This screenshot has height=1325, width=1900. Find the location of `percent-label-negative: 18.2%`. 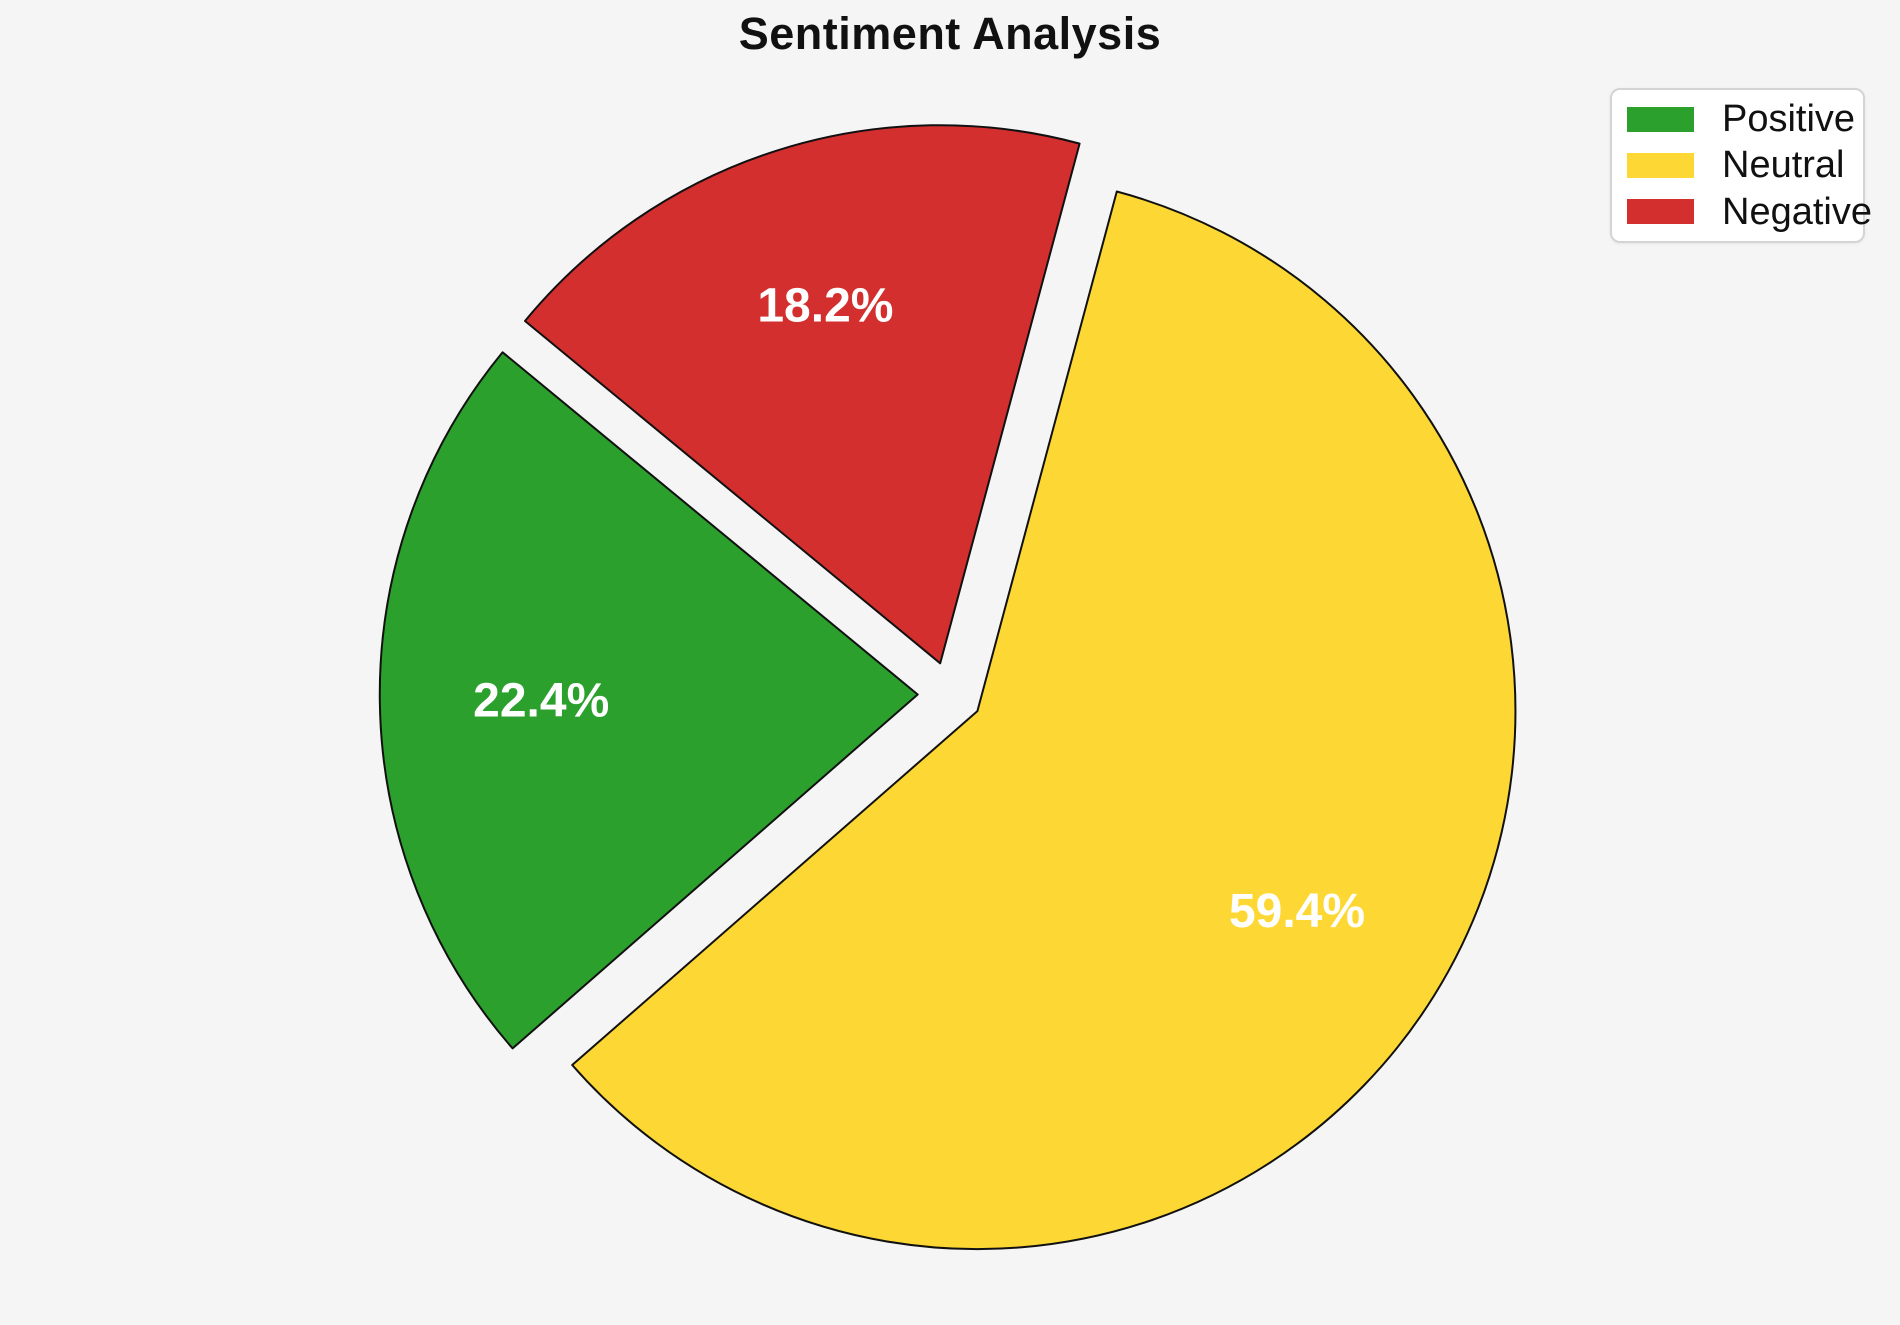

percent-label-negative: 18.2% is located at coordinates (825, 305).